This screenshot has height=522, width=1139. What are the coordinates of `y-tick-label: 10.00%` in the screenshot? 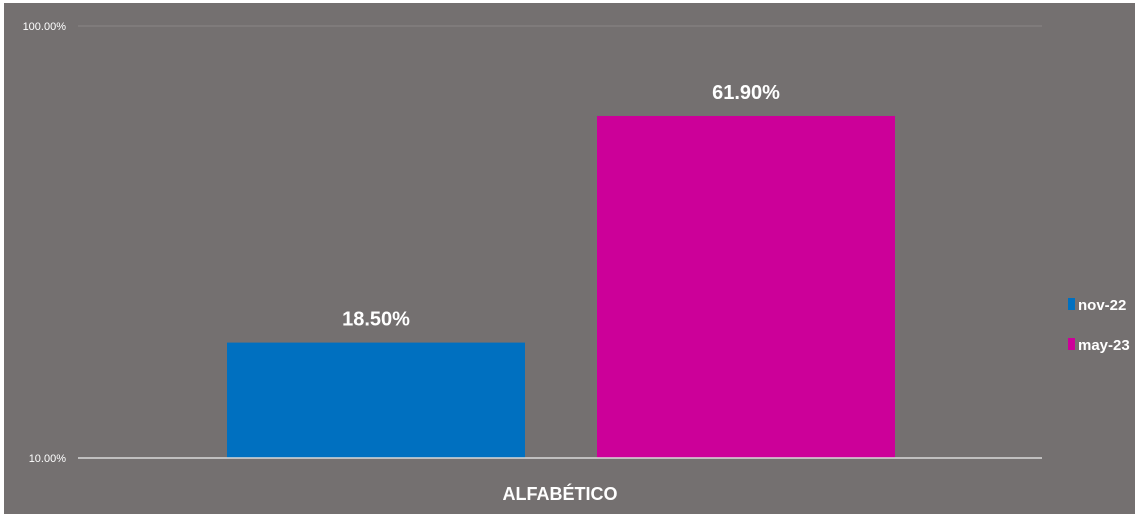 It's located at (48, 459).